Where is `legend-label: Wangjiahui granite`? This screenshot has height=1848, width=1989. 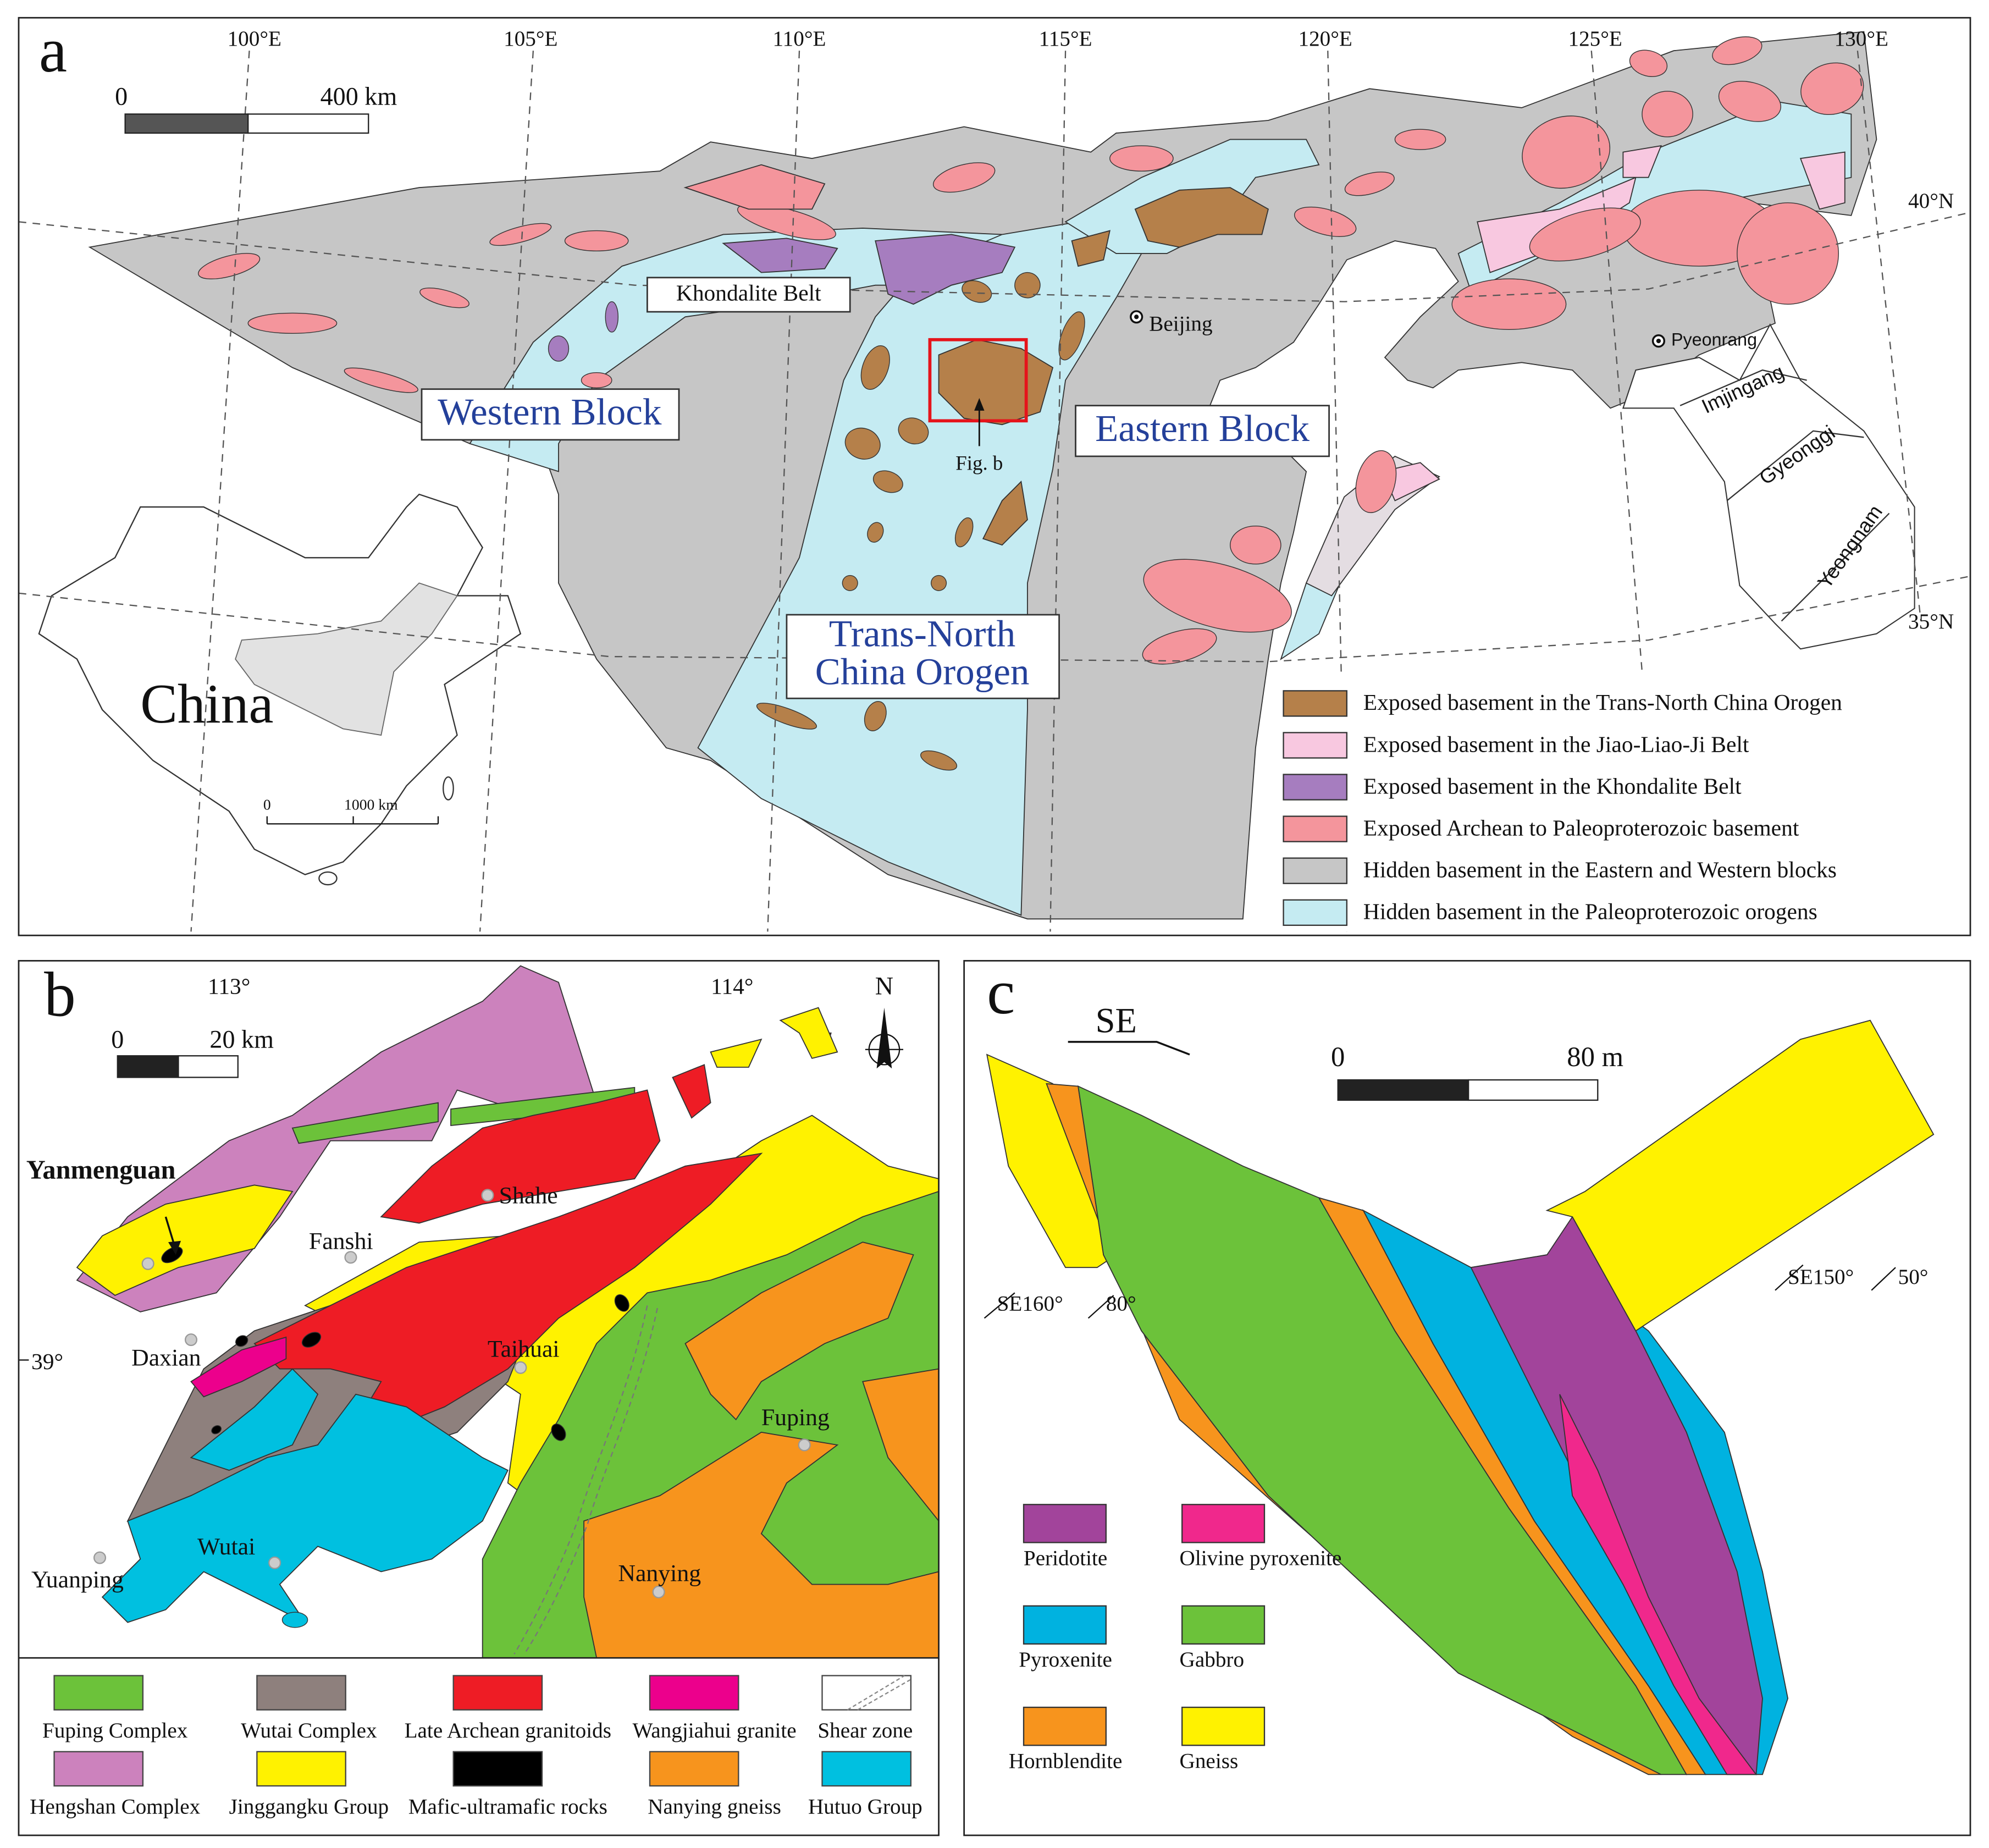 legend-label: Wangjiahui granite is located at coordinates (714, 1731).